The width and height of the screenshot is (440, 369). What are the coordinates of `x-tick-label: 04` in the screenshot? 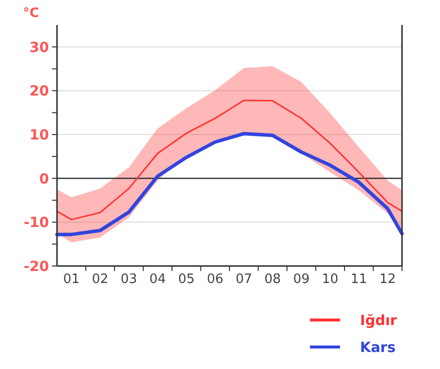 It's located at (157, 279).